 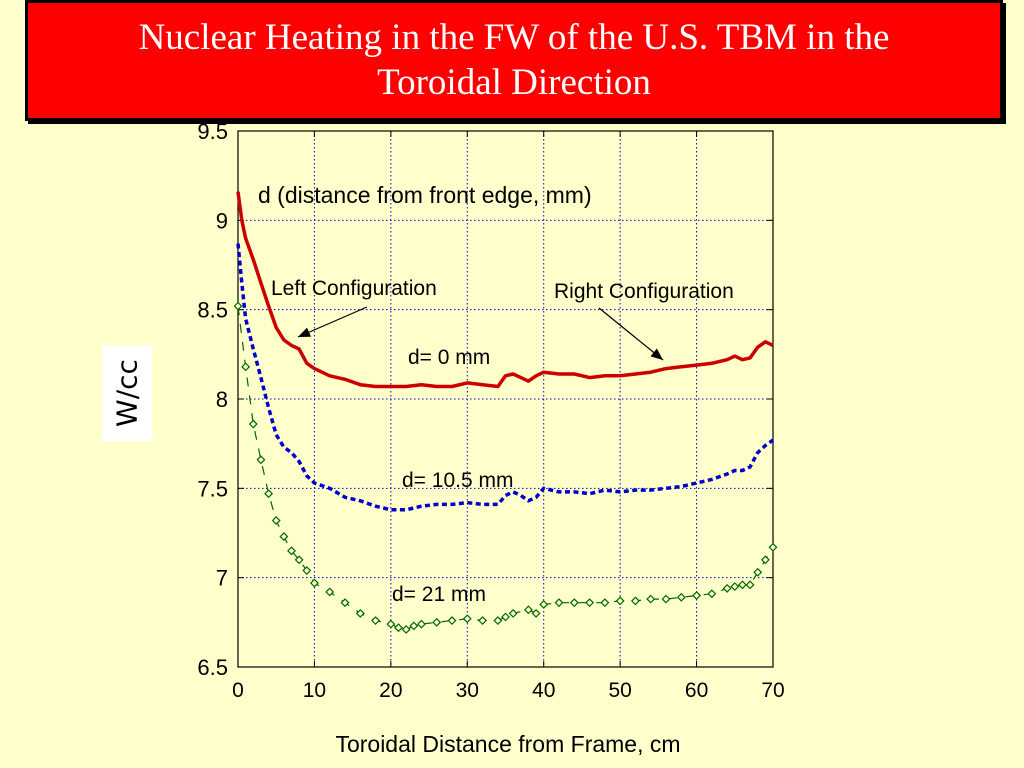 What do you see at coordinates (696, 690) in the screenshot?
I see `x-tick-label: 60` at bounding box center [696, 690].